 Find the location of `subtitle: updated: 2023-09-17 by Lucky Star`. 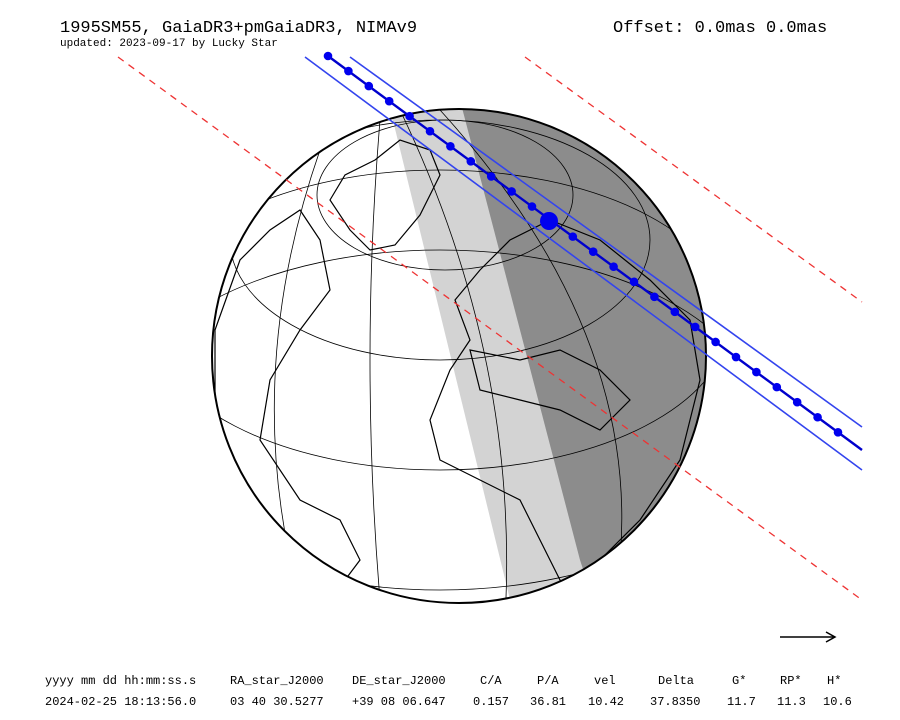

subtitle: updated: 2023-09-17 by Lucky Star is located at coordinates (169, 44).